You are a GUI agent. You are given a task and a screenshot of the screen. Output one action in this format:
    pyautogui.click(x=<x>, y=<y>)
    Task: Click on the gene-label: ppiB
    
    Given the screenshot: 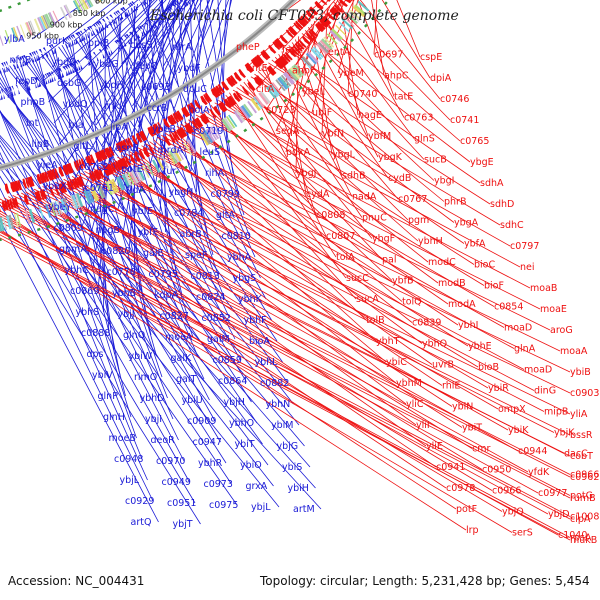 What is the action you would take?
    pyautogui.click(x=98, y=43)
    